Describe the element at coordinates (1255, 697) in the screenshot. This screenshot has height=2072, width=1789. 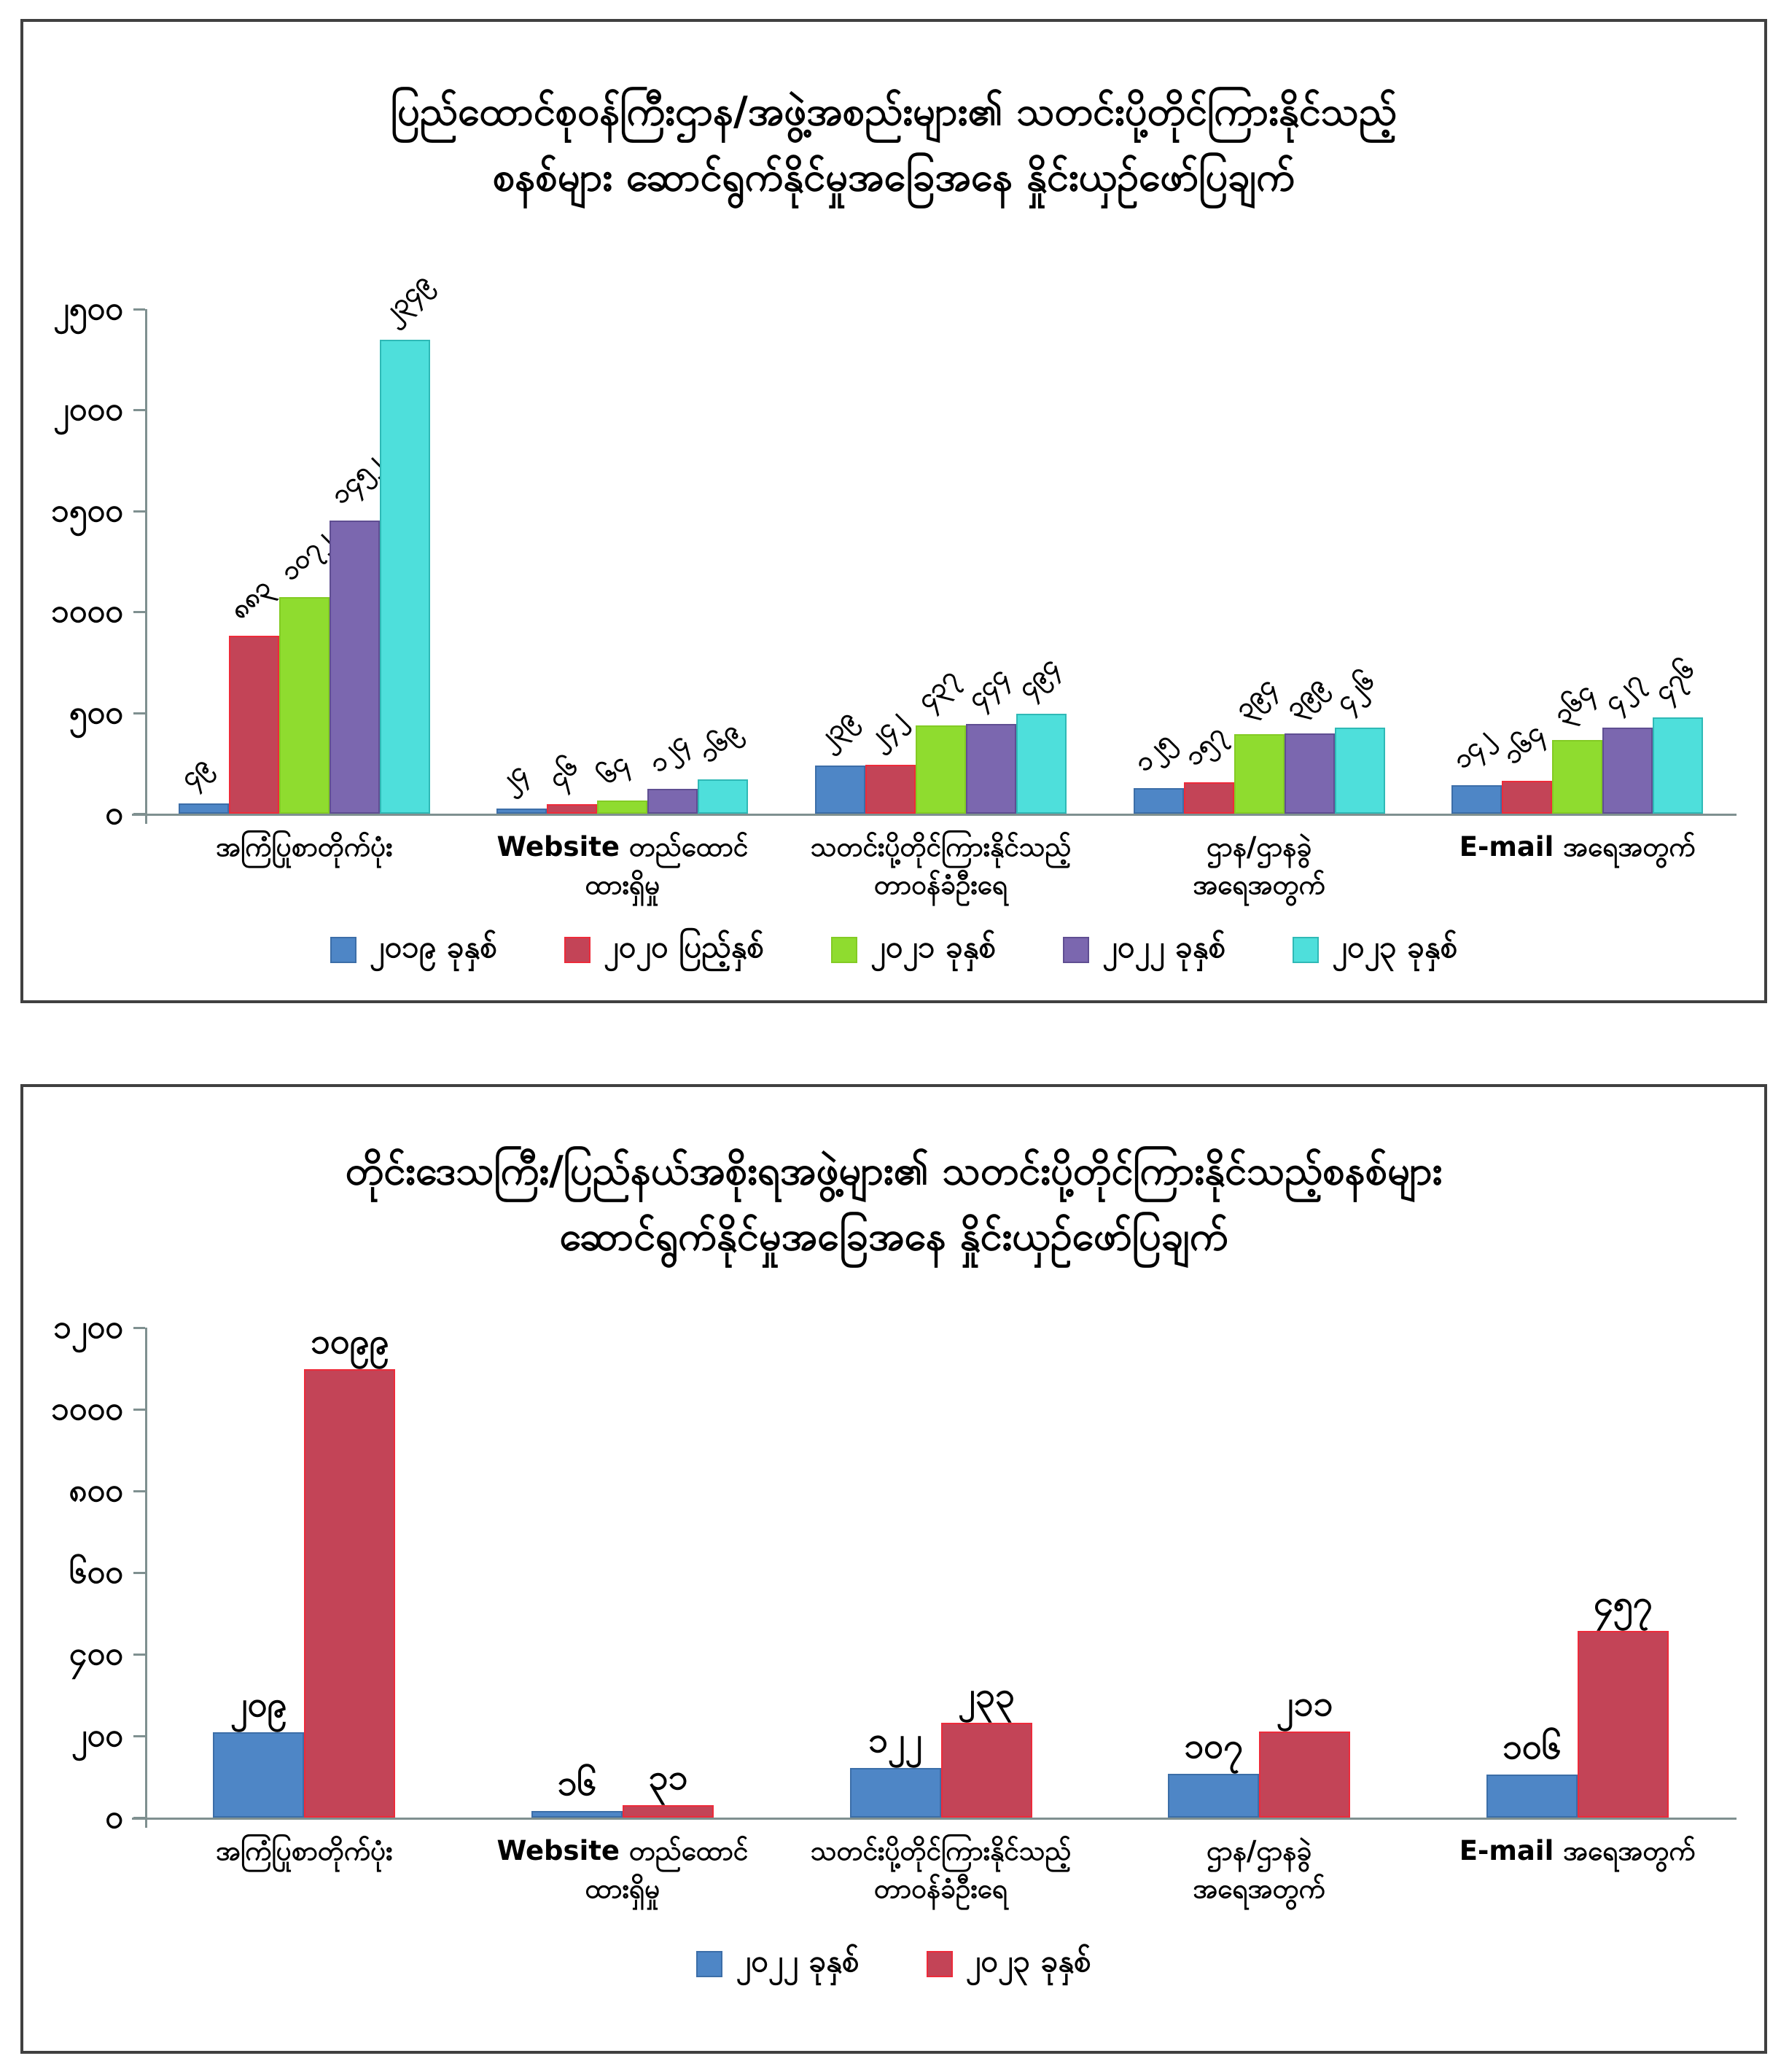
I see `bar-value-label: ၃၉၄` at that location.